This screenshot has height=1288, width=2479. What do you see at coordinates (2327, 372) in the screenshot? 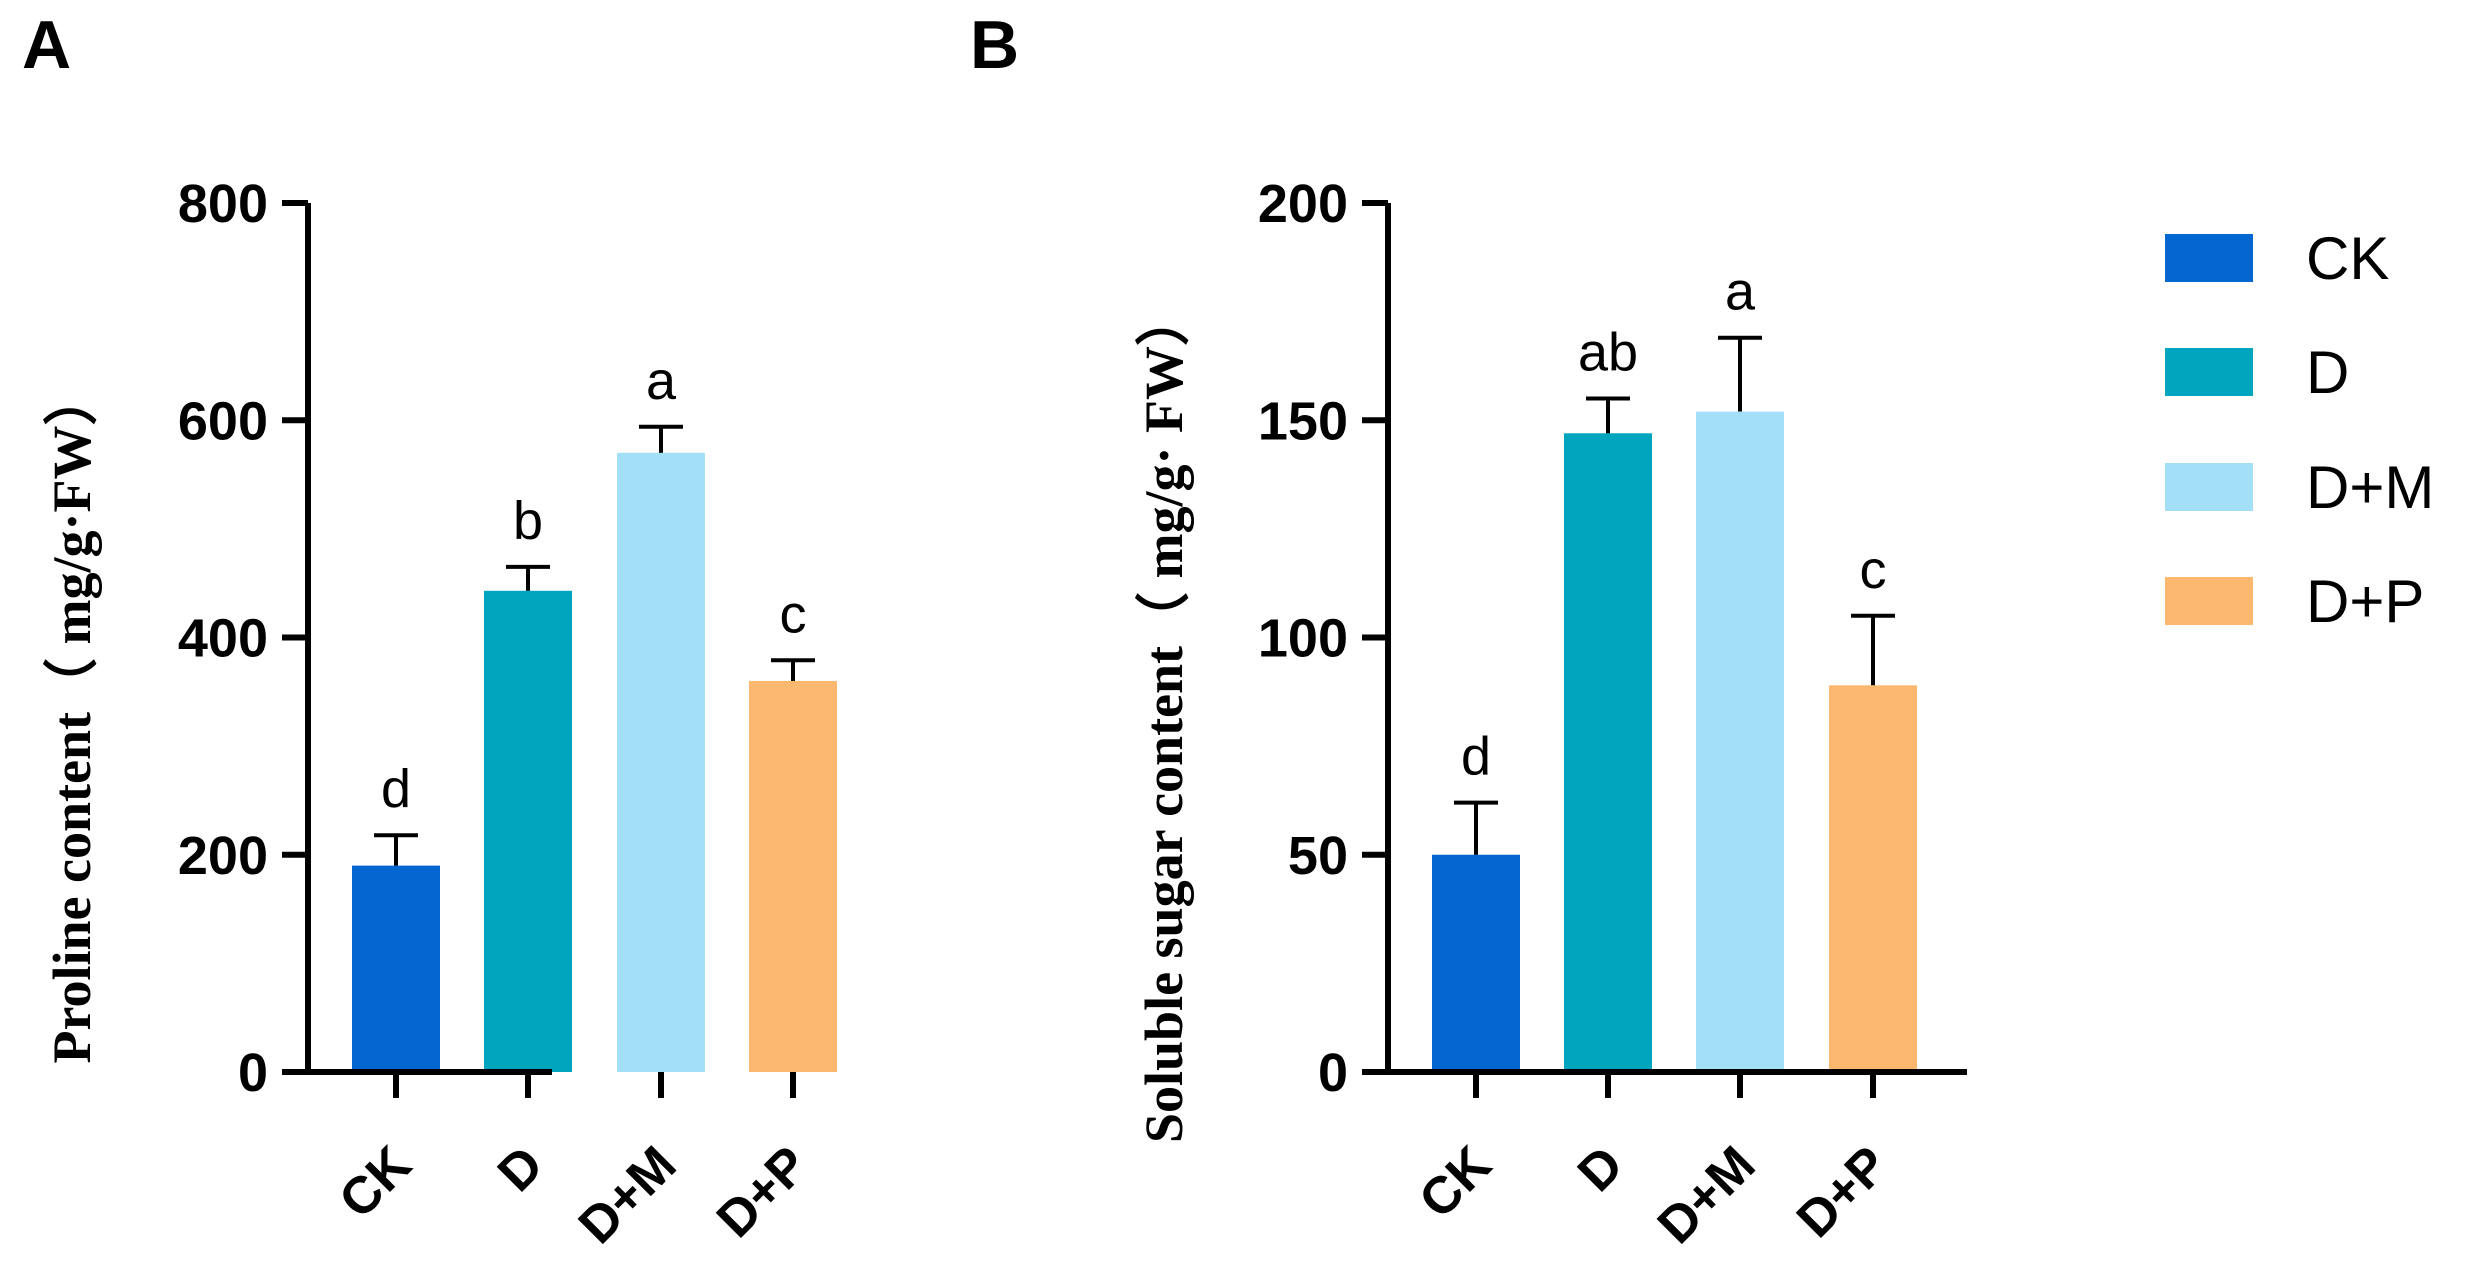
I see `legend-label: D` at bounding box center [2327, 372].